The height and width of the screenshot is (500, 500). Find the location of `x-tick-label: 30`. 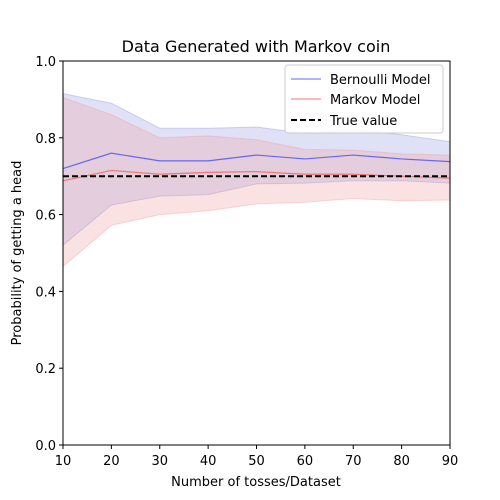

x-tick-label: 30 is located at coordinates (159, 461).